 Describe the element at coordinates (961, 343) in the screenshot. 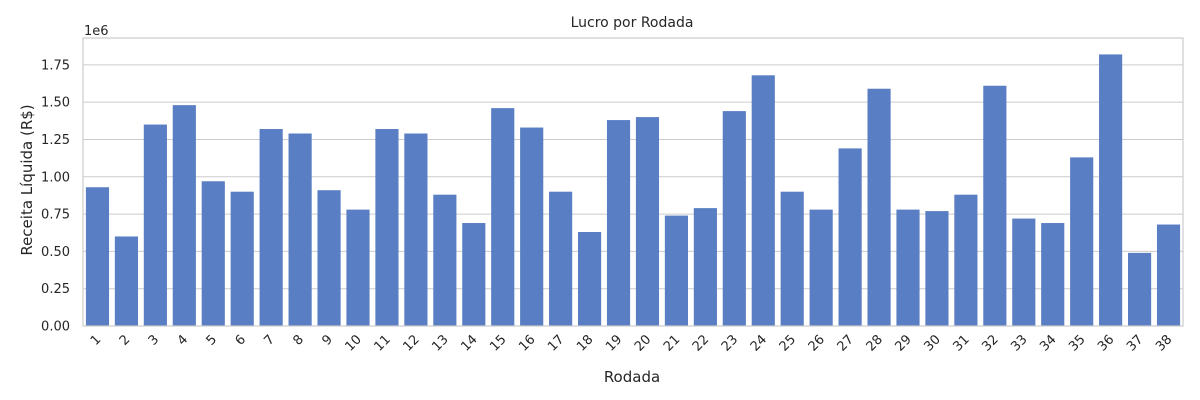

I see `x-tick-label: 31` at that location.